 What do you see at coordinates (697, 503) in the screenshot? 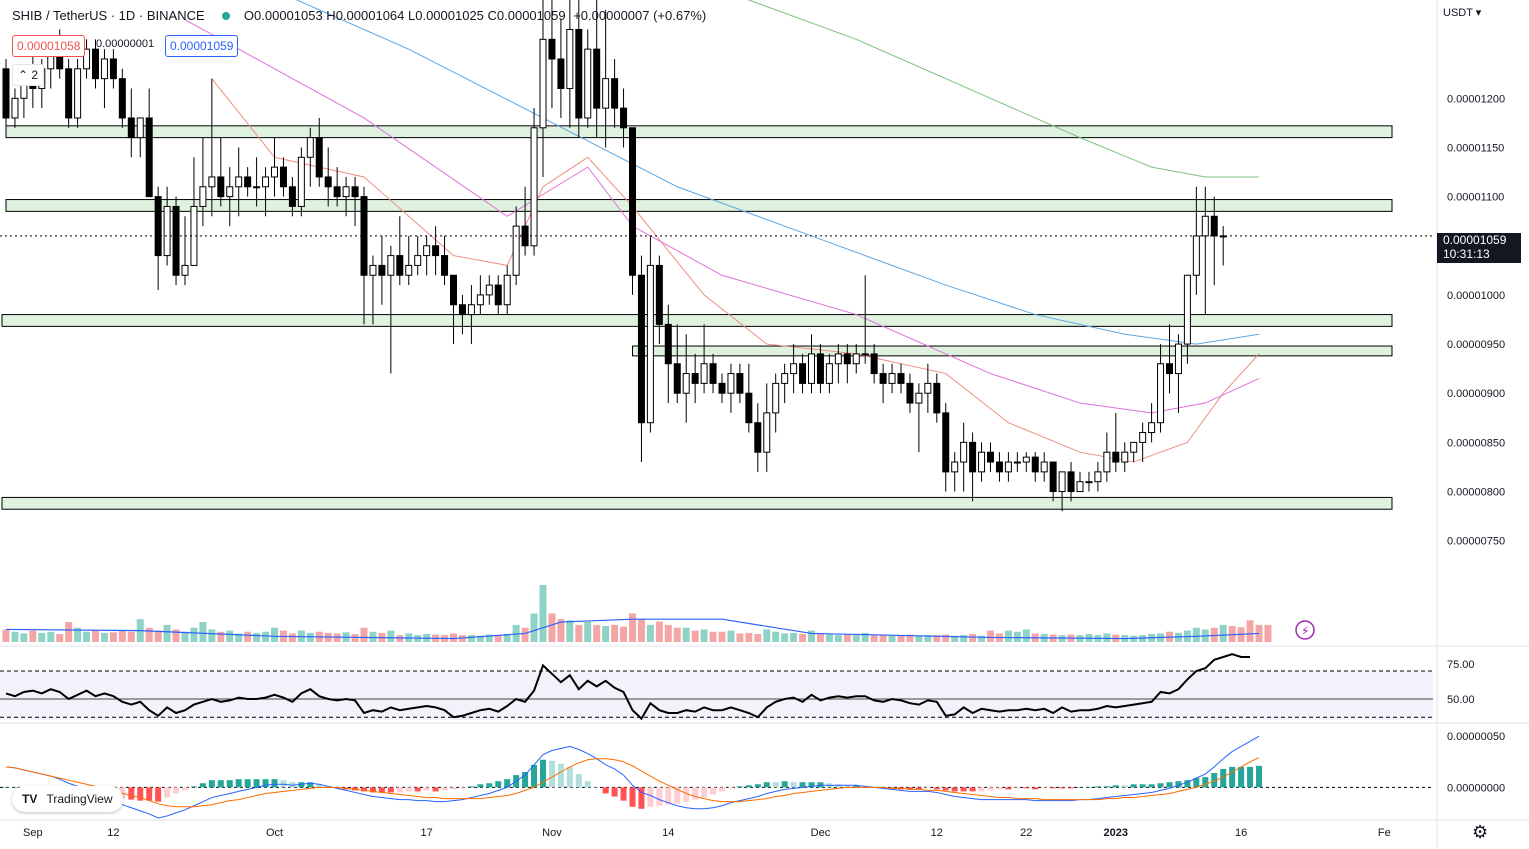
I see `sr-zone` at bounding box center [697, 503].